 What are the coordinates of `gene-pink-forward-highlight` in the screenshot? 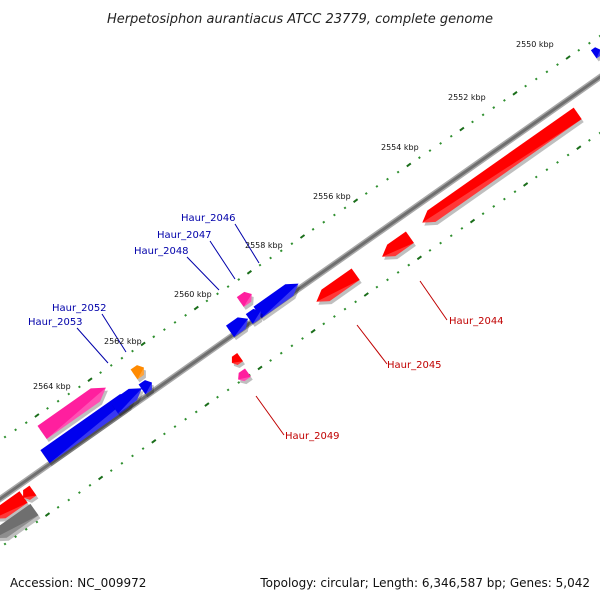 It's located at (247, 300).